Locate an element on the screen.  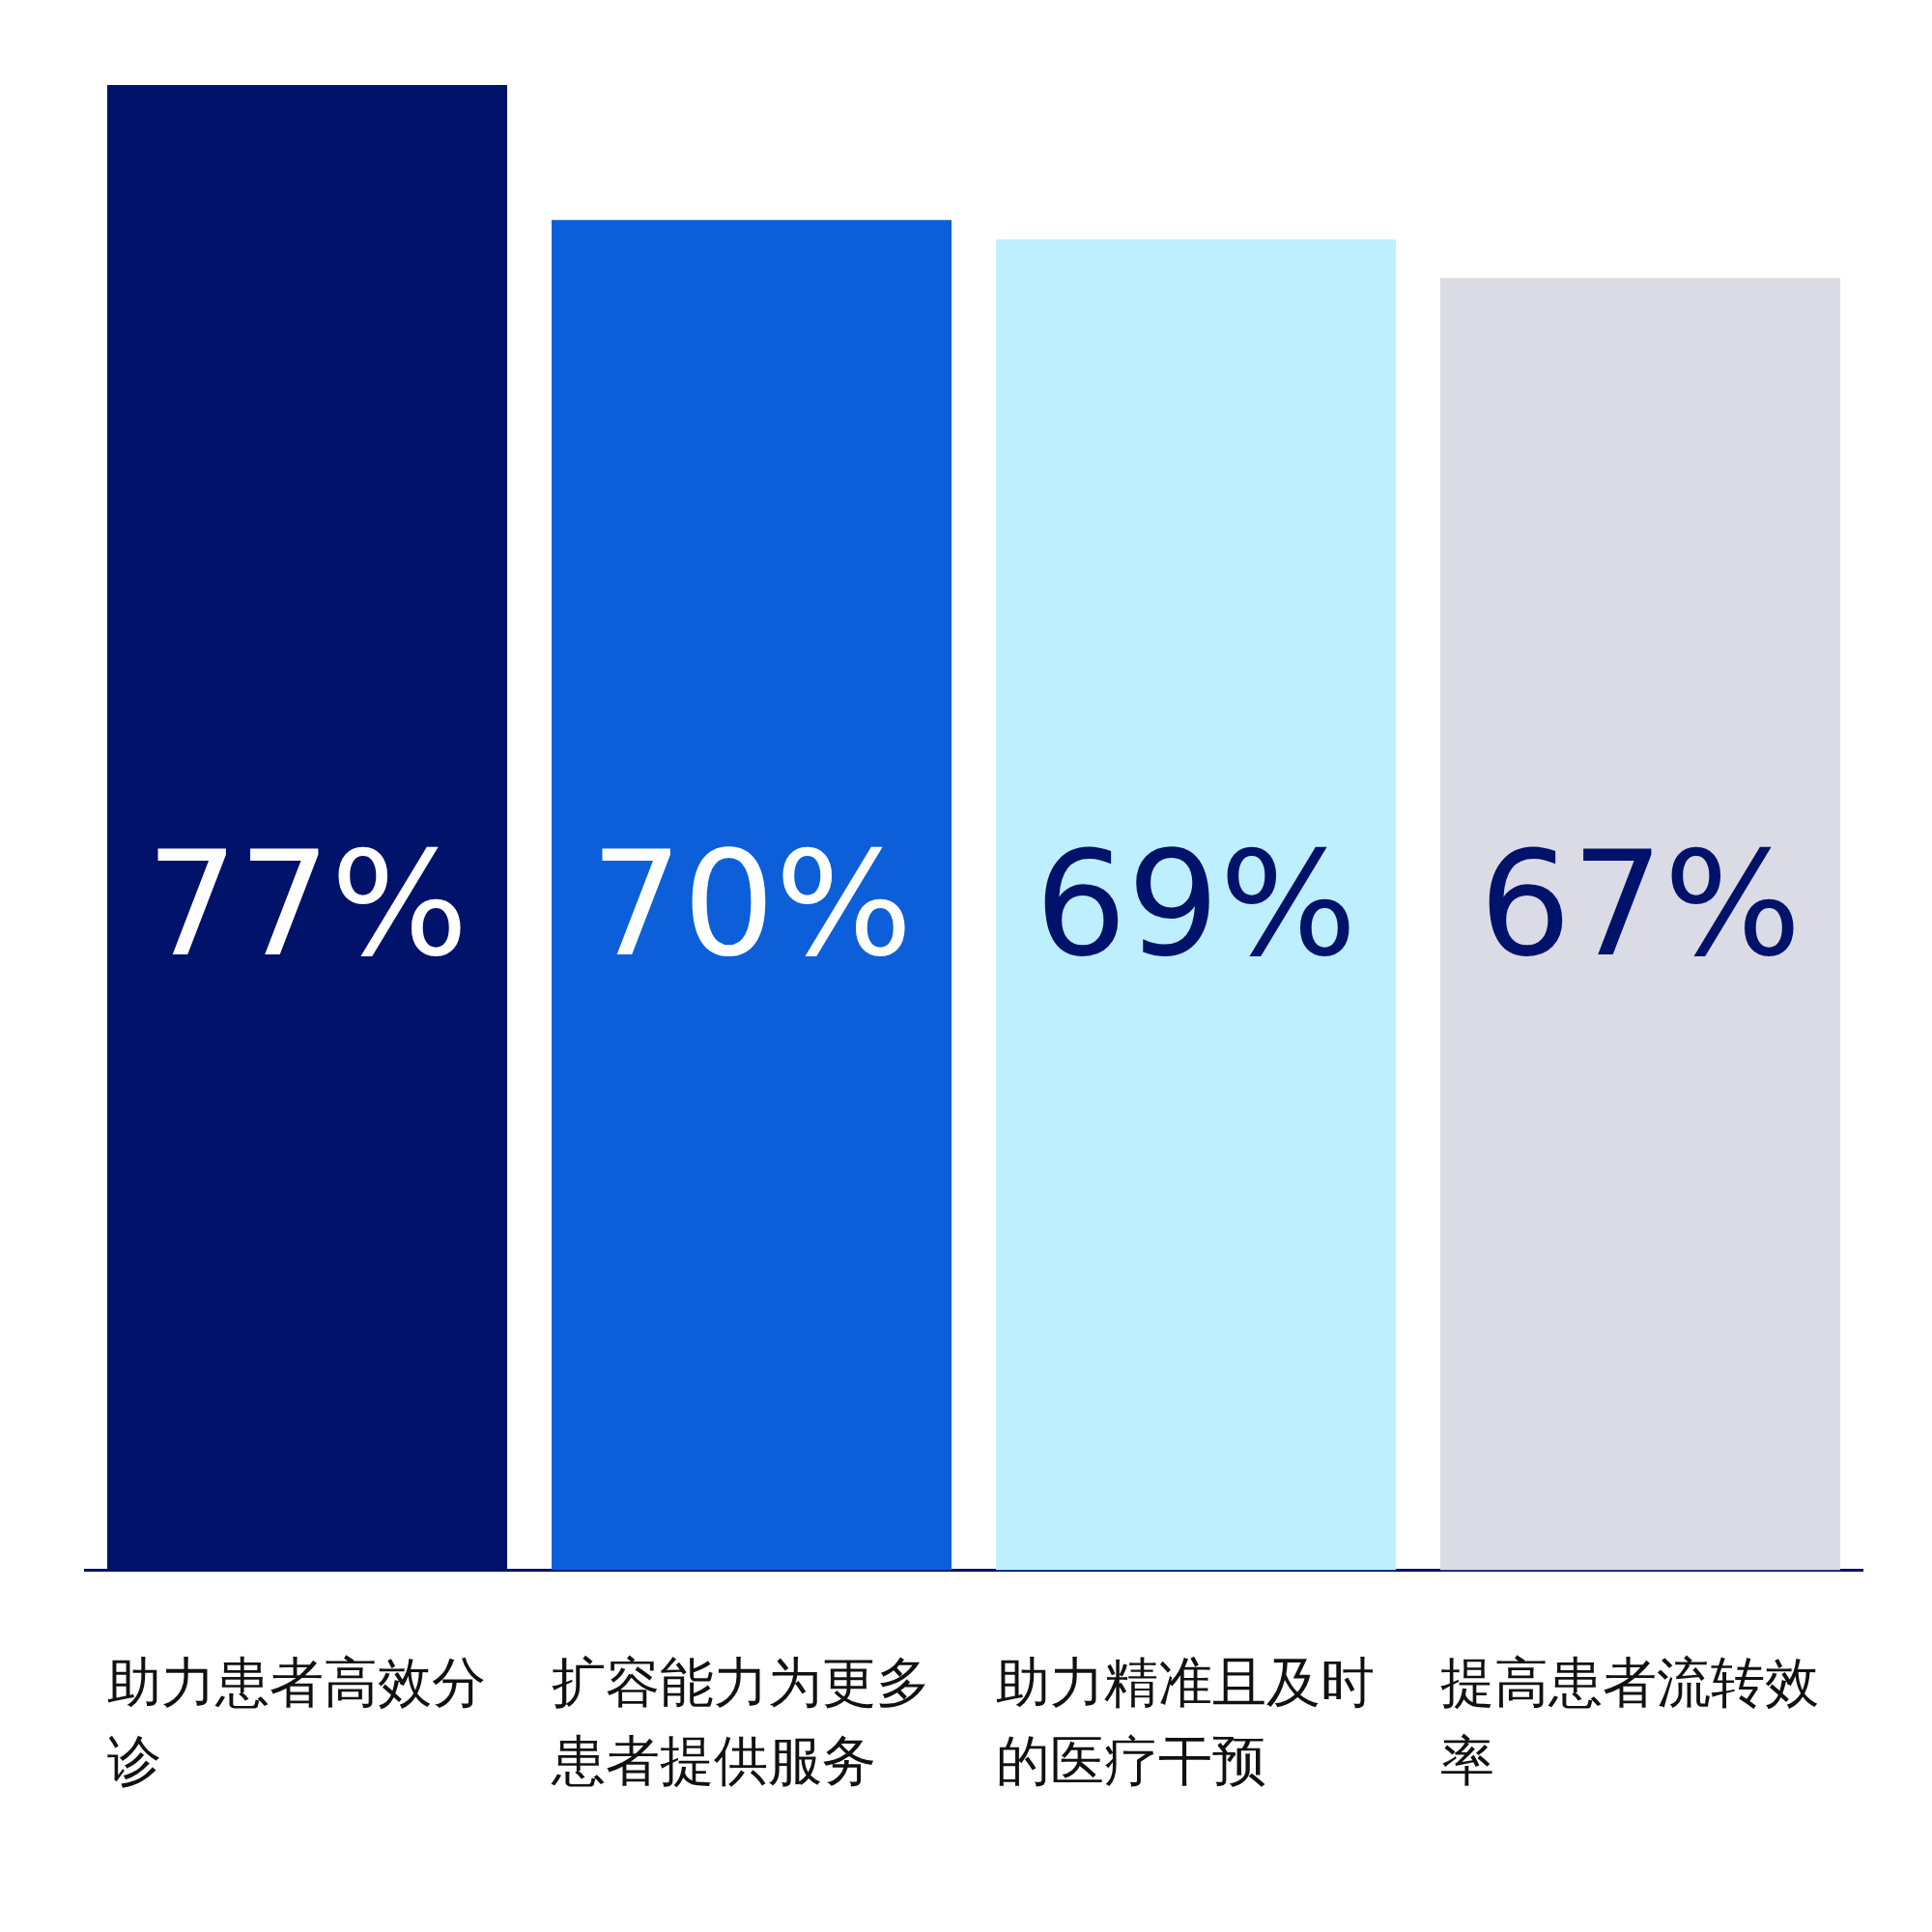
data-label: 70% is located at coordinates (751, 904).